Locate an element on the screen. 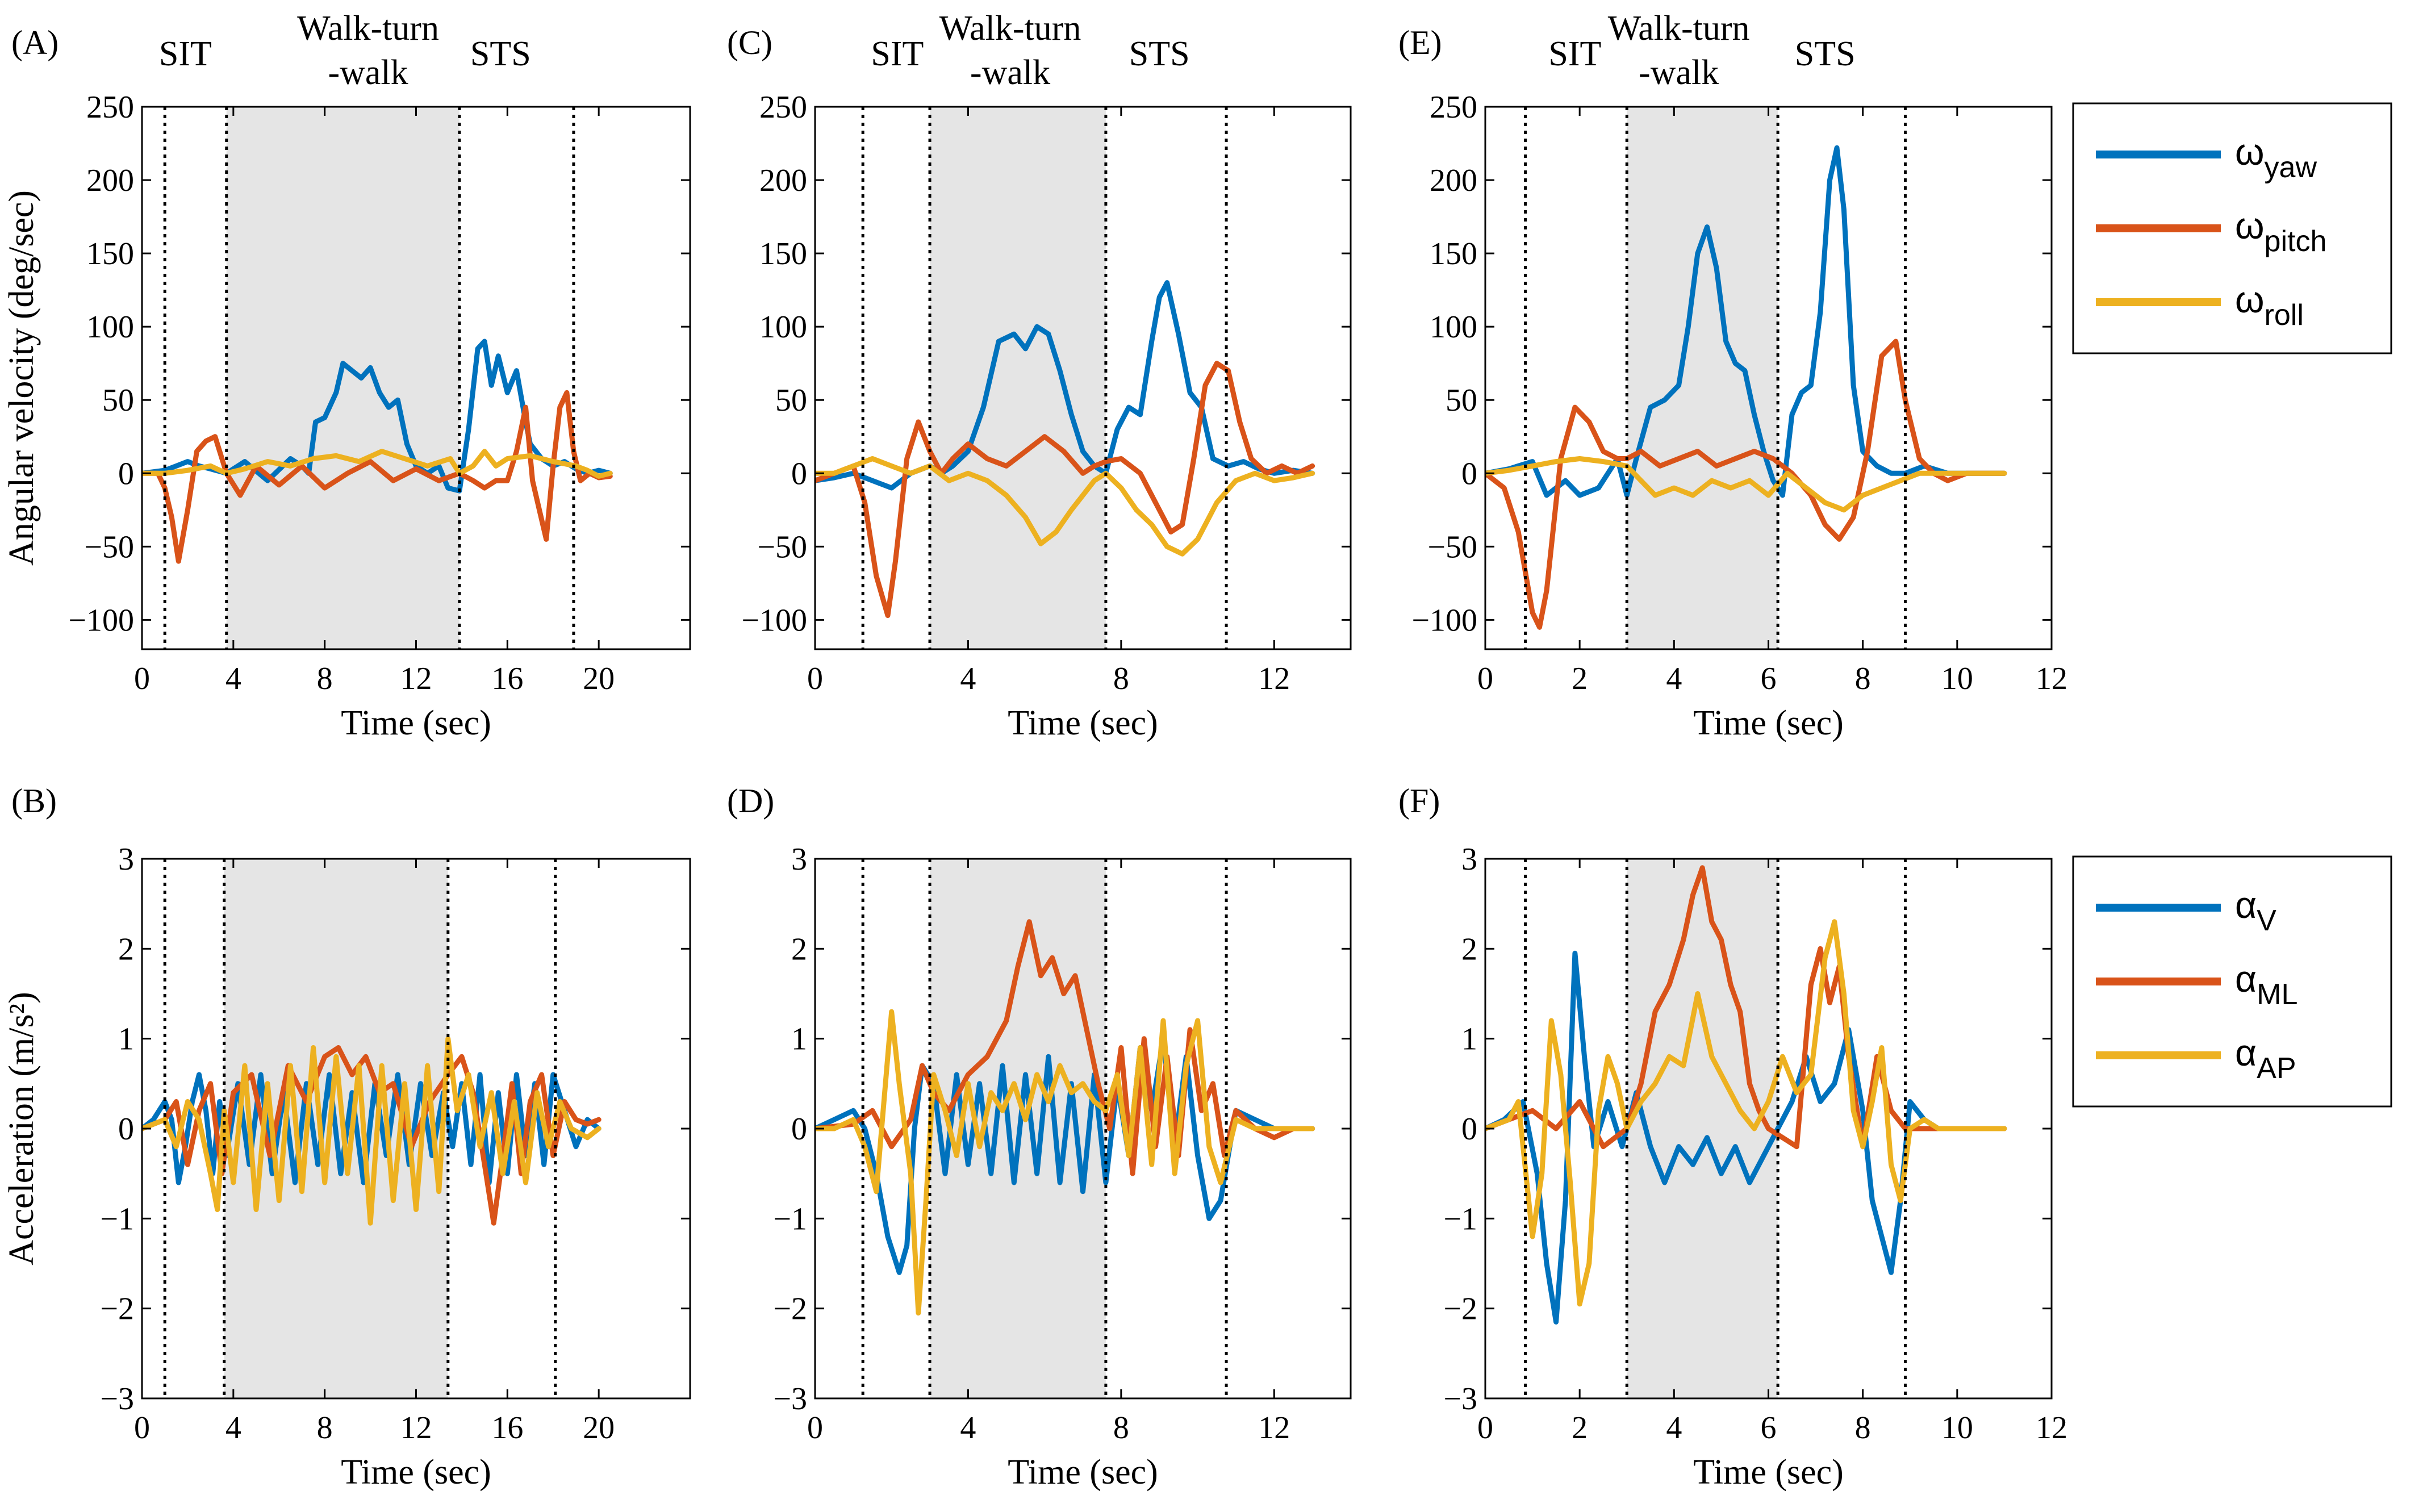 The width and height of the screenshot is (2427, 1512). y-tick-label: −3 is located at coordinates (790, 1399).